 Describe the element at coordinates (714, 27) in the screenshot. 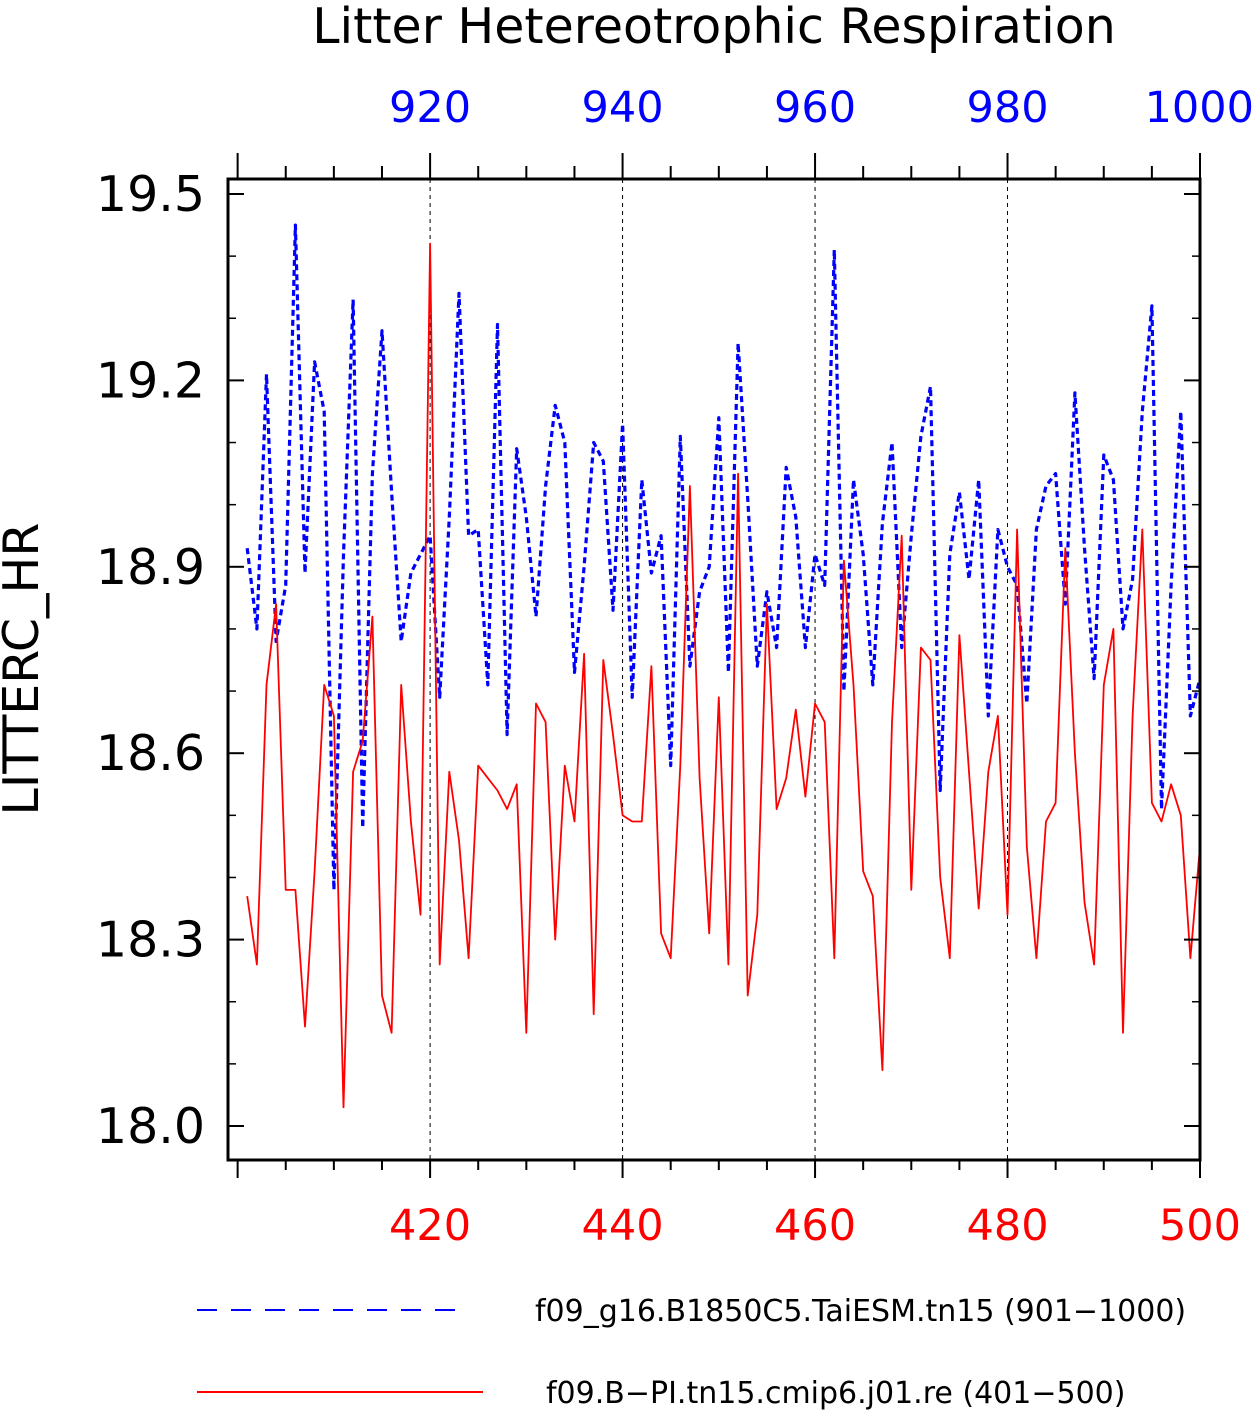

I see `chart-title: Litter Hetereotrophic Respiration` at that location.